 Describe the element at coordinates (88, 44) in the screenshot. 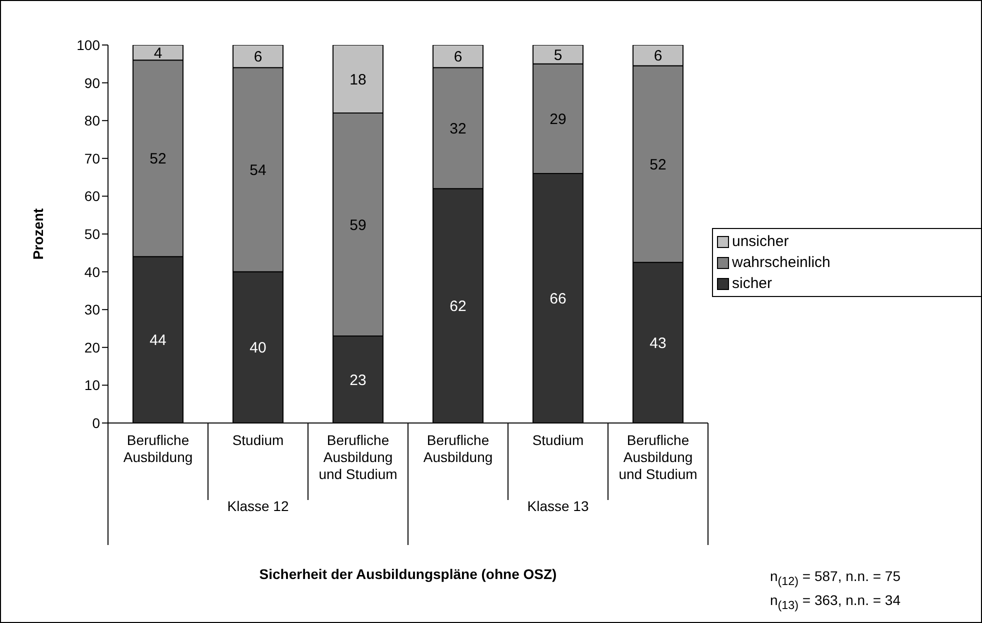

I see `y-tick-label: 100` at that location.